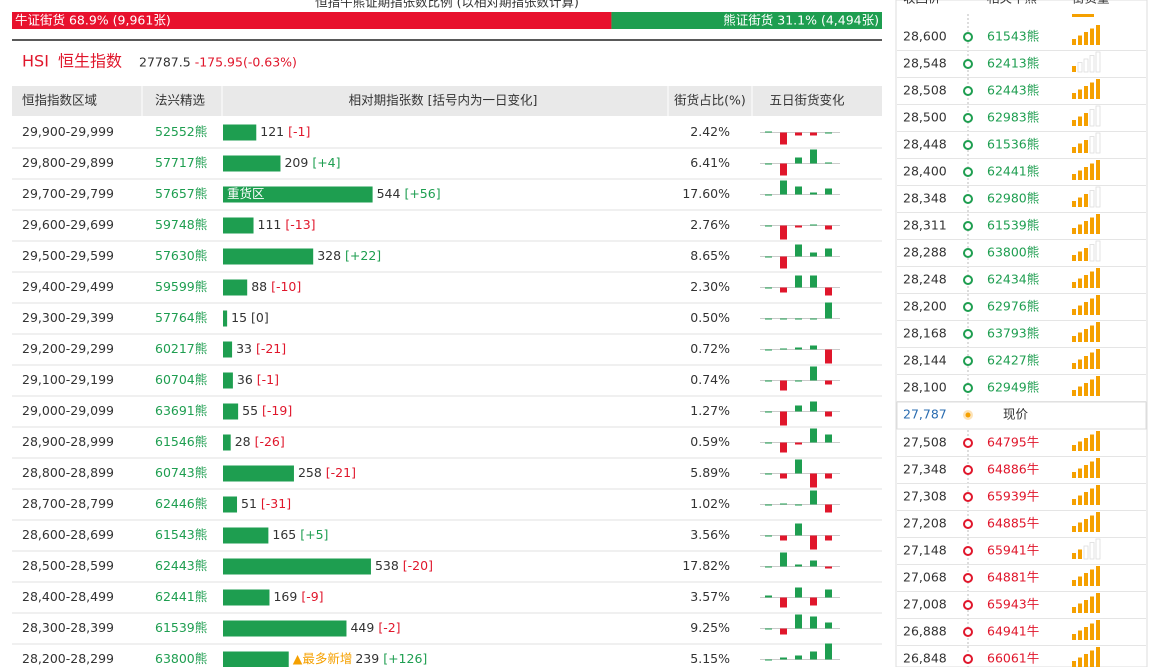 The image size is (1159, 667). What do you see at coordinates (710, 348) in the screenshot?
I see `share: 0.72%` at bounding box center [710, 348].